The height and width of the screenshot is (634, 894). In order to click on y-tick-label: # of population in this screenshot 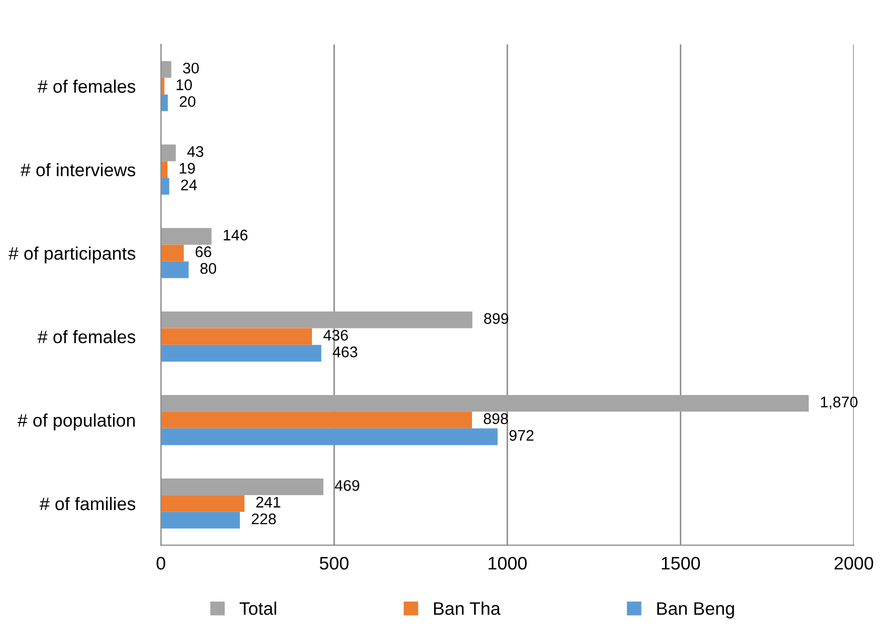, I will do `click(76, 421)`.